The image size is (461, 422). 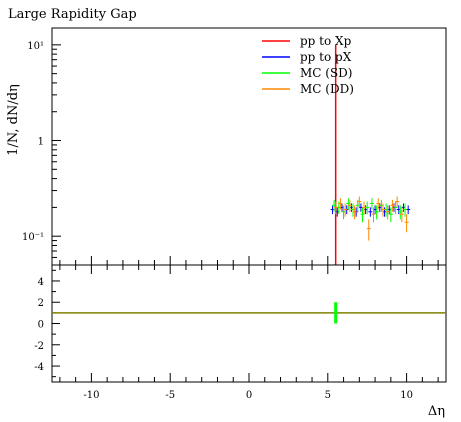 I want to click on x-tick-label: 10, so click(x=406, y=395).